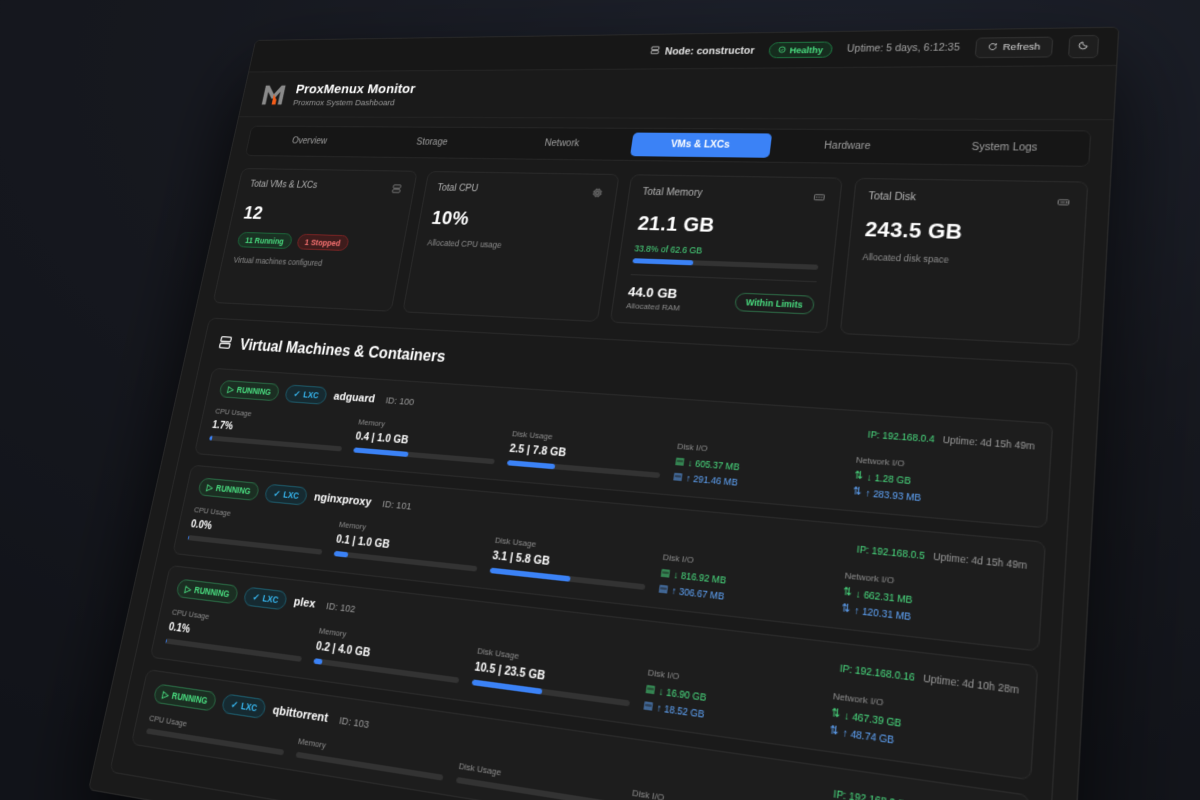  Describe the element at coordinates (354, 722) in the screenshot. I see `vm-id: ID: 103` at that location.